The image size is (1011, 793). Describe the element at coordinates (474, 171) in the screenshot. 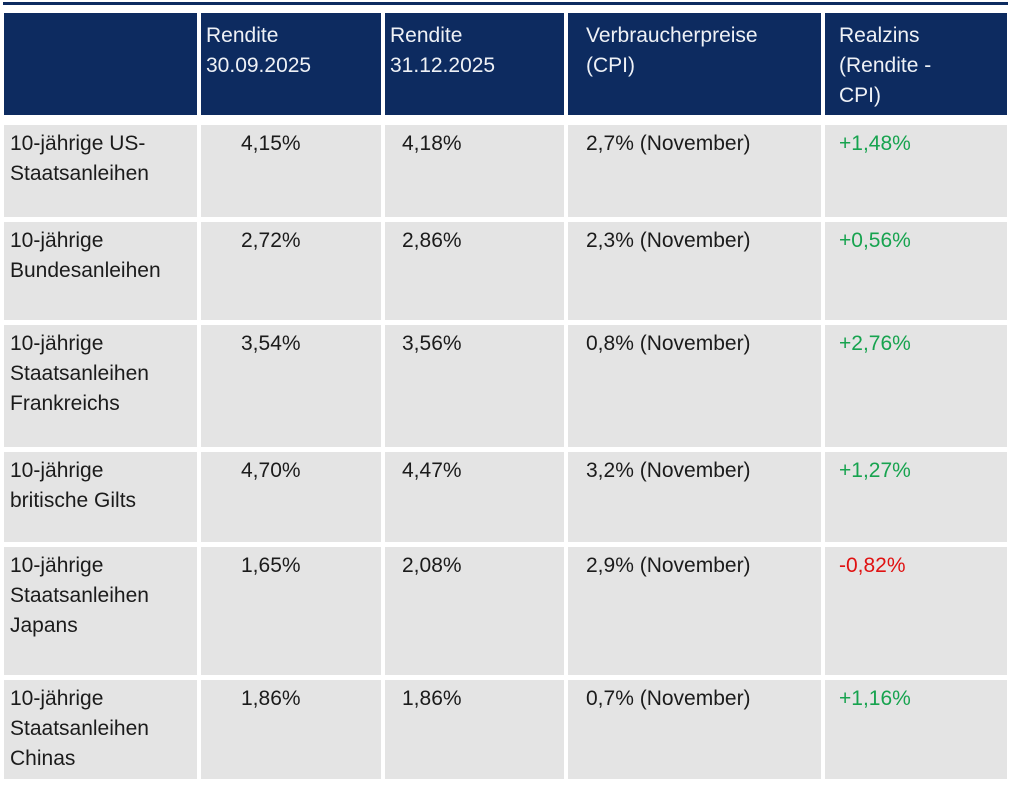

I see `rendite-31-12-value: 4,18%` at that location.